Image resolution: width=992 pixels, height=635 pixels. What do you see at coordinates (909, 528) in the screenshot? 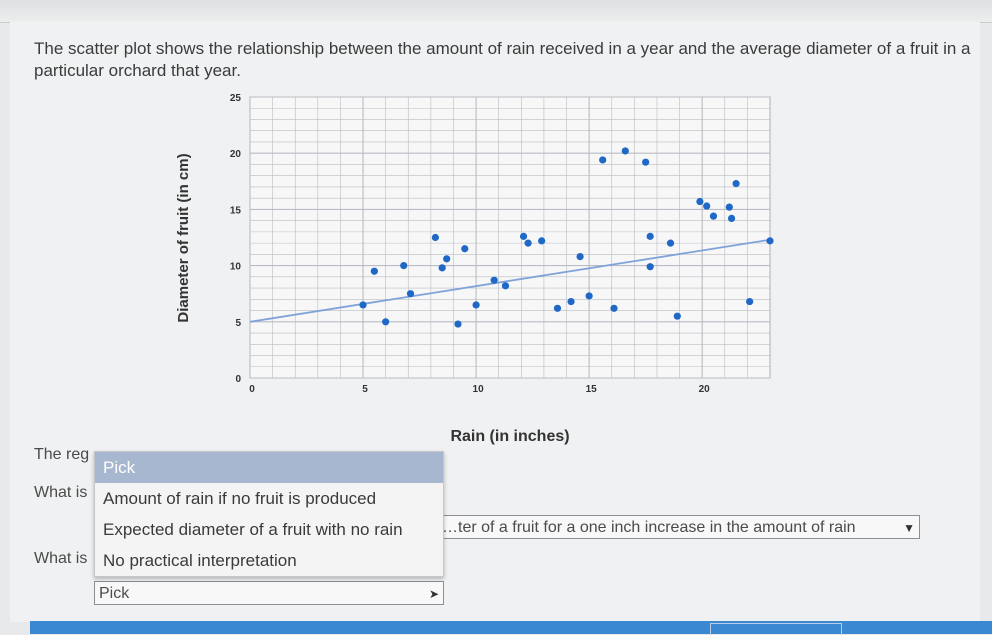
I see `chevron-down-icon: ▼` at bounding box center [909, 528].